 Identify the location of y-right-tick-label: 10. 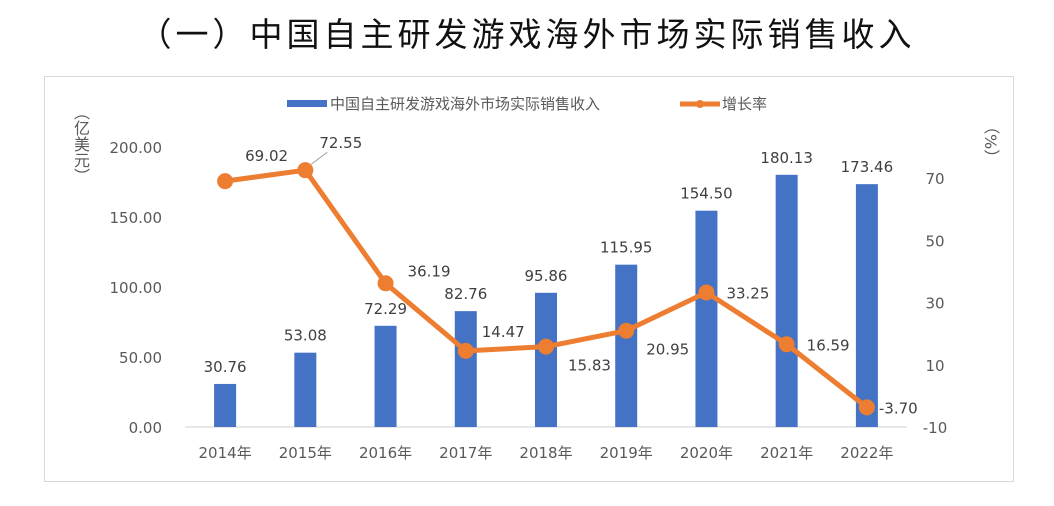
(934, 366).